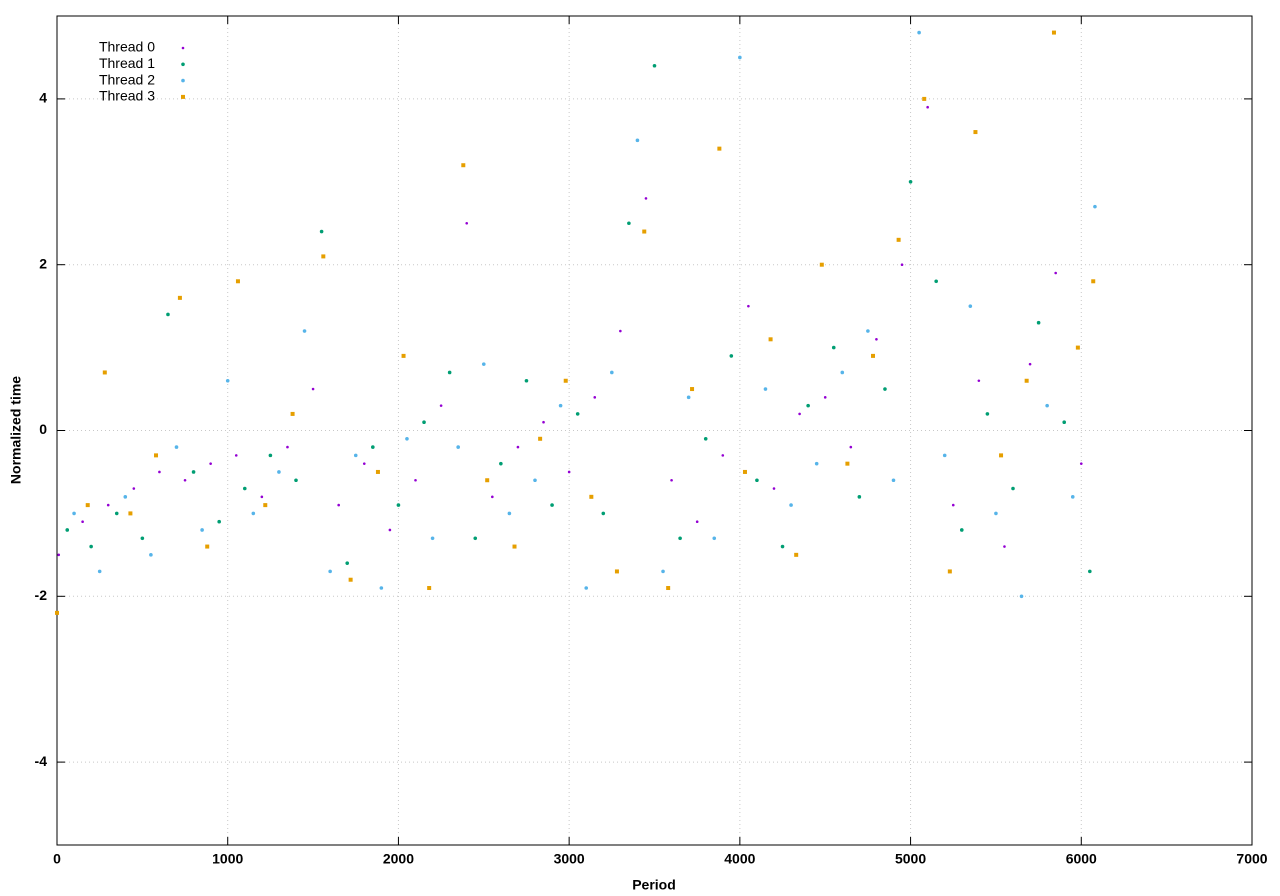 This screenshot has height=896, width=1280. I want to click on y-tick-label: -2, so click(41, 595).